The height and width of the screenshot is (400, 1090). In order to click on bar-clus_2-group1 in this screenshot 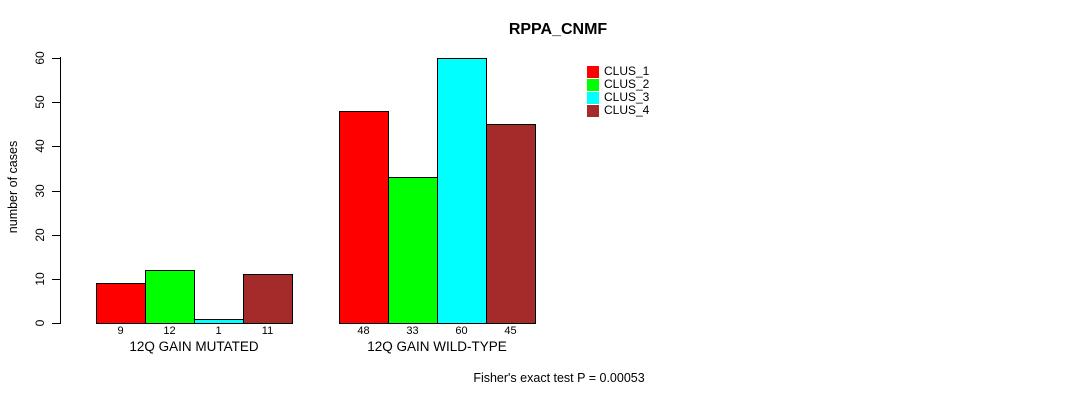, I will do `click(170, 297)`.